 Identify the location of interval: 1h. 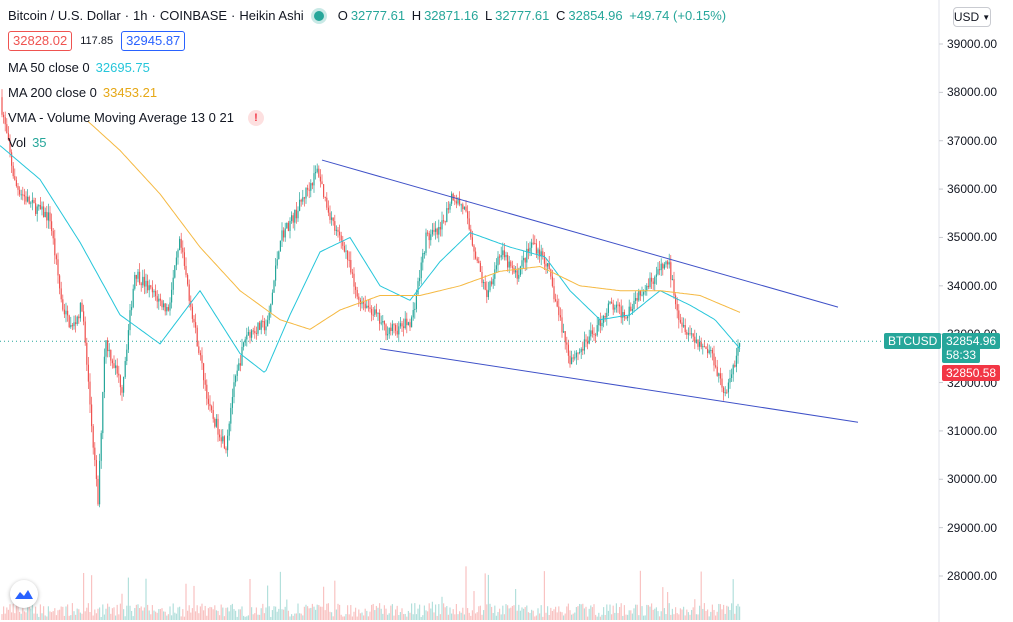
(140, 15).